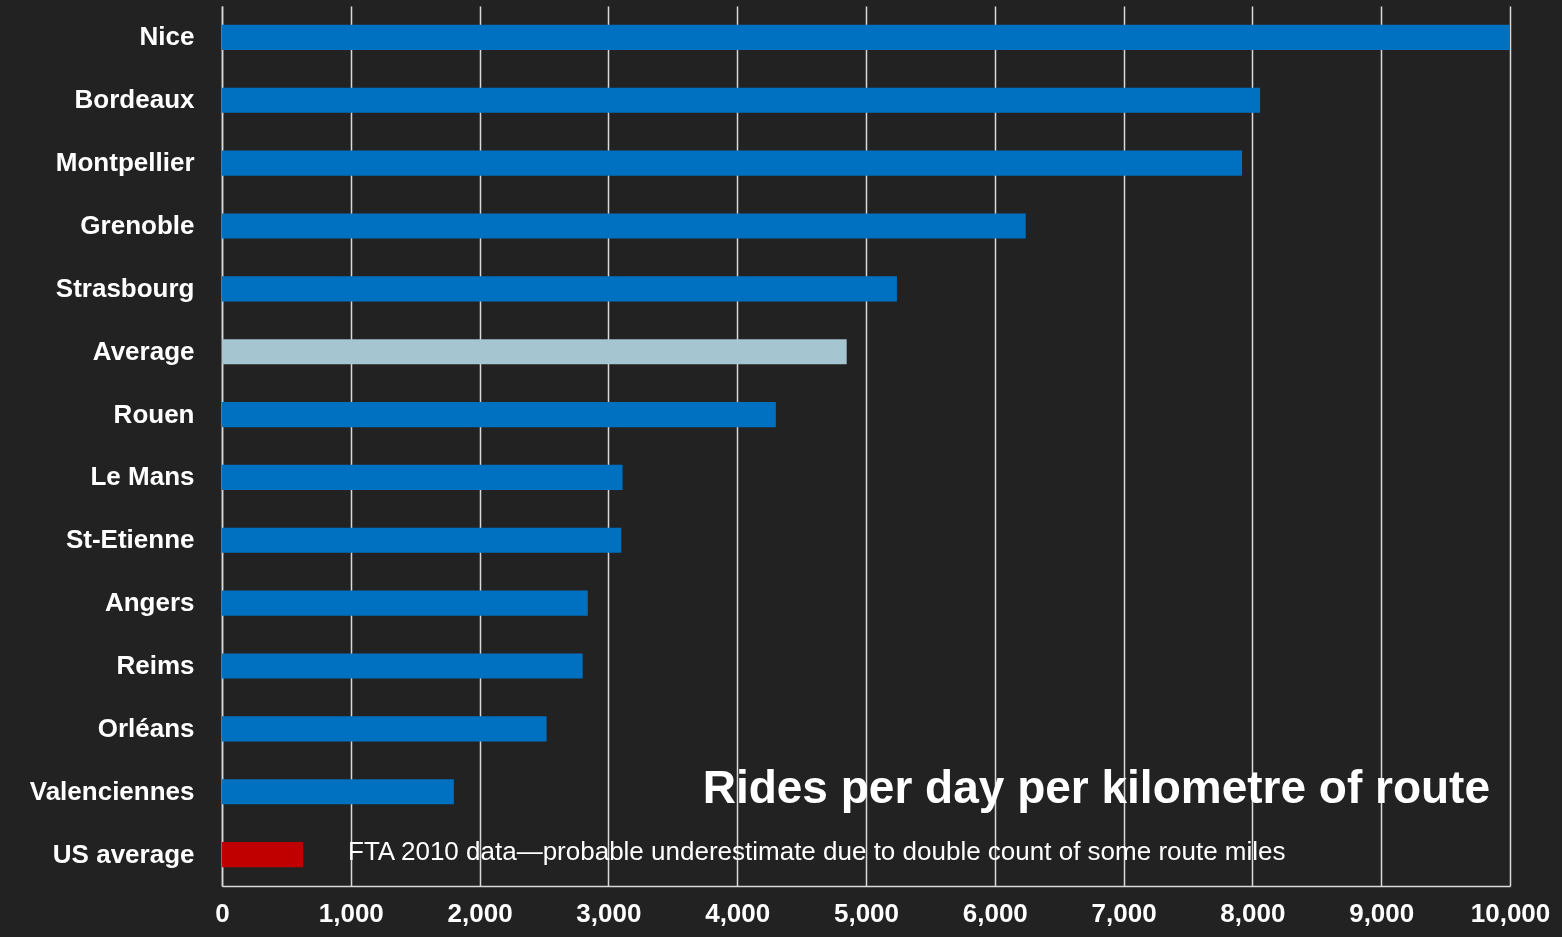 The image size is (1562, 937). What do you see at coordinates (1510, 912) in the screenshot?
I see `x-tick-label: 10,000` at bounding box center [1510, 912].